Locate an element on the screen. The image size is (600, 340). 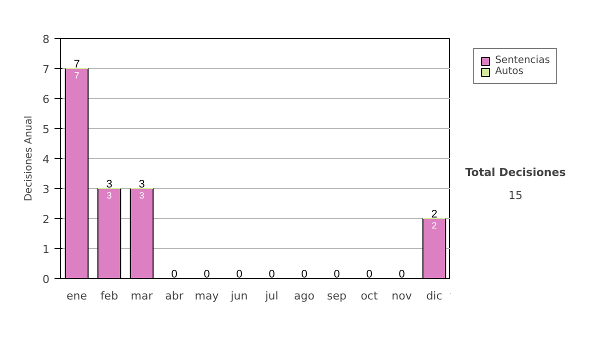
y-tick-label: 5 is located at coordinates (46, 129).